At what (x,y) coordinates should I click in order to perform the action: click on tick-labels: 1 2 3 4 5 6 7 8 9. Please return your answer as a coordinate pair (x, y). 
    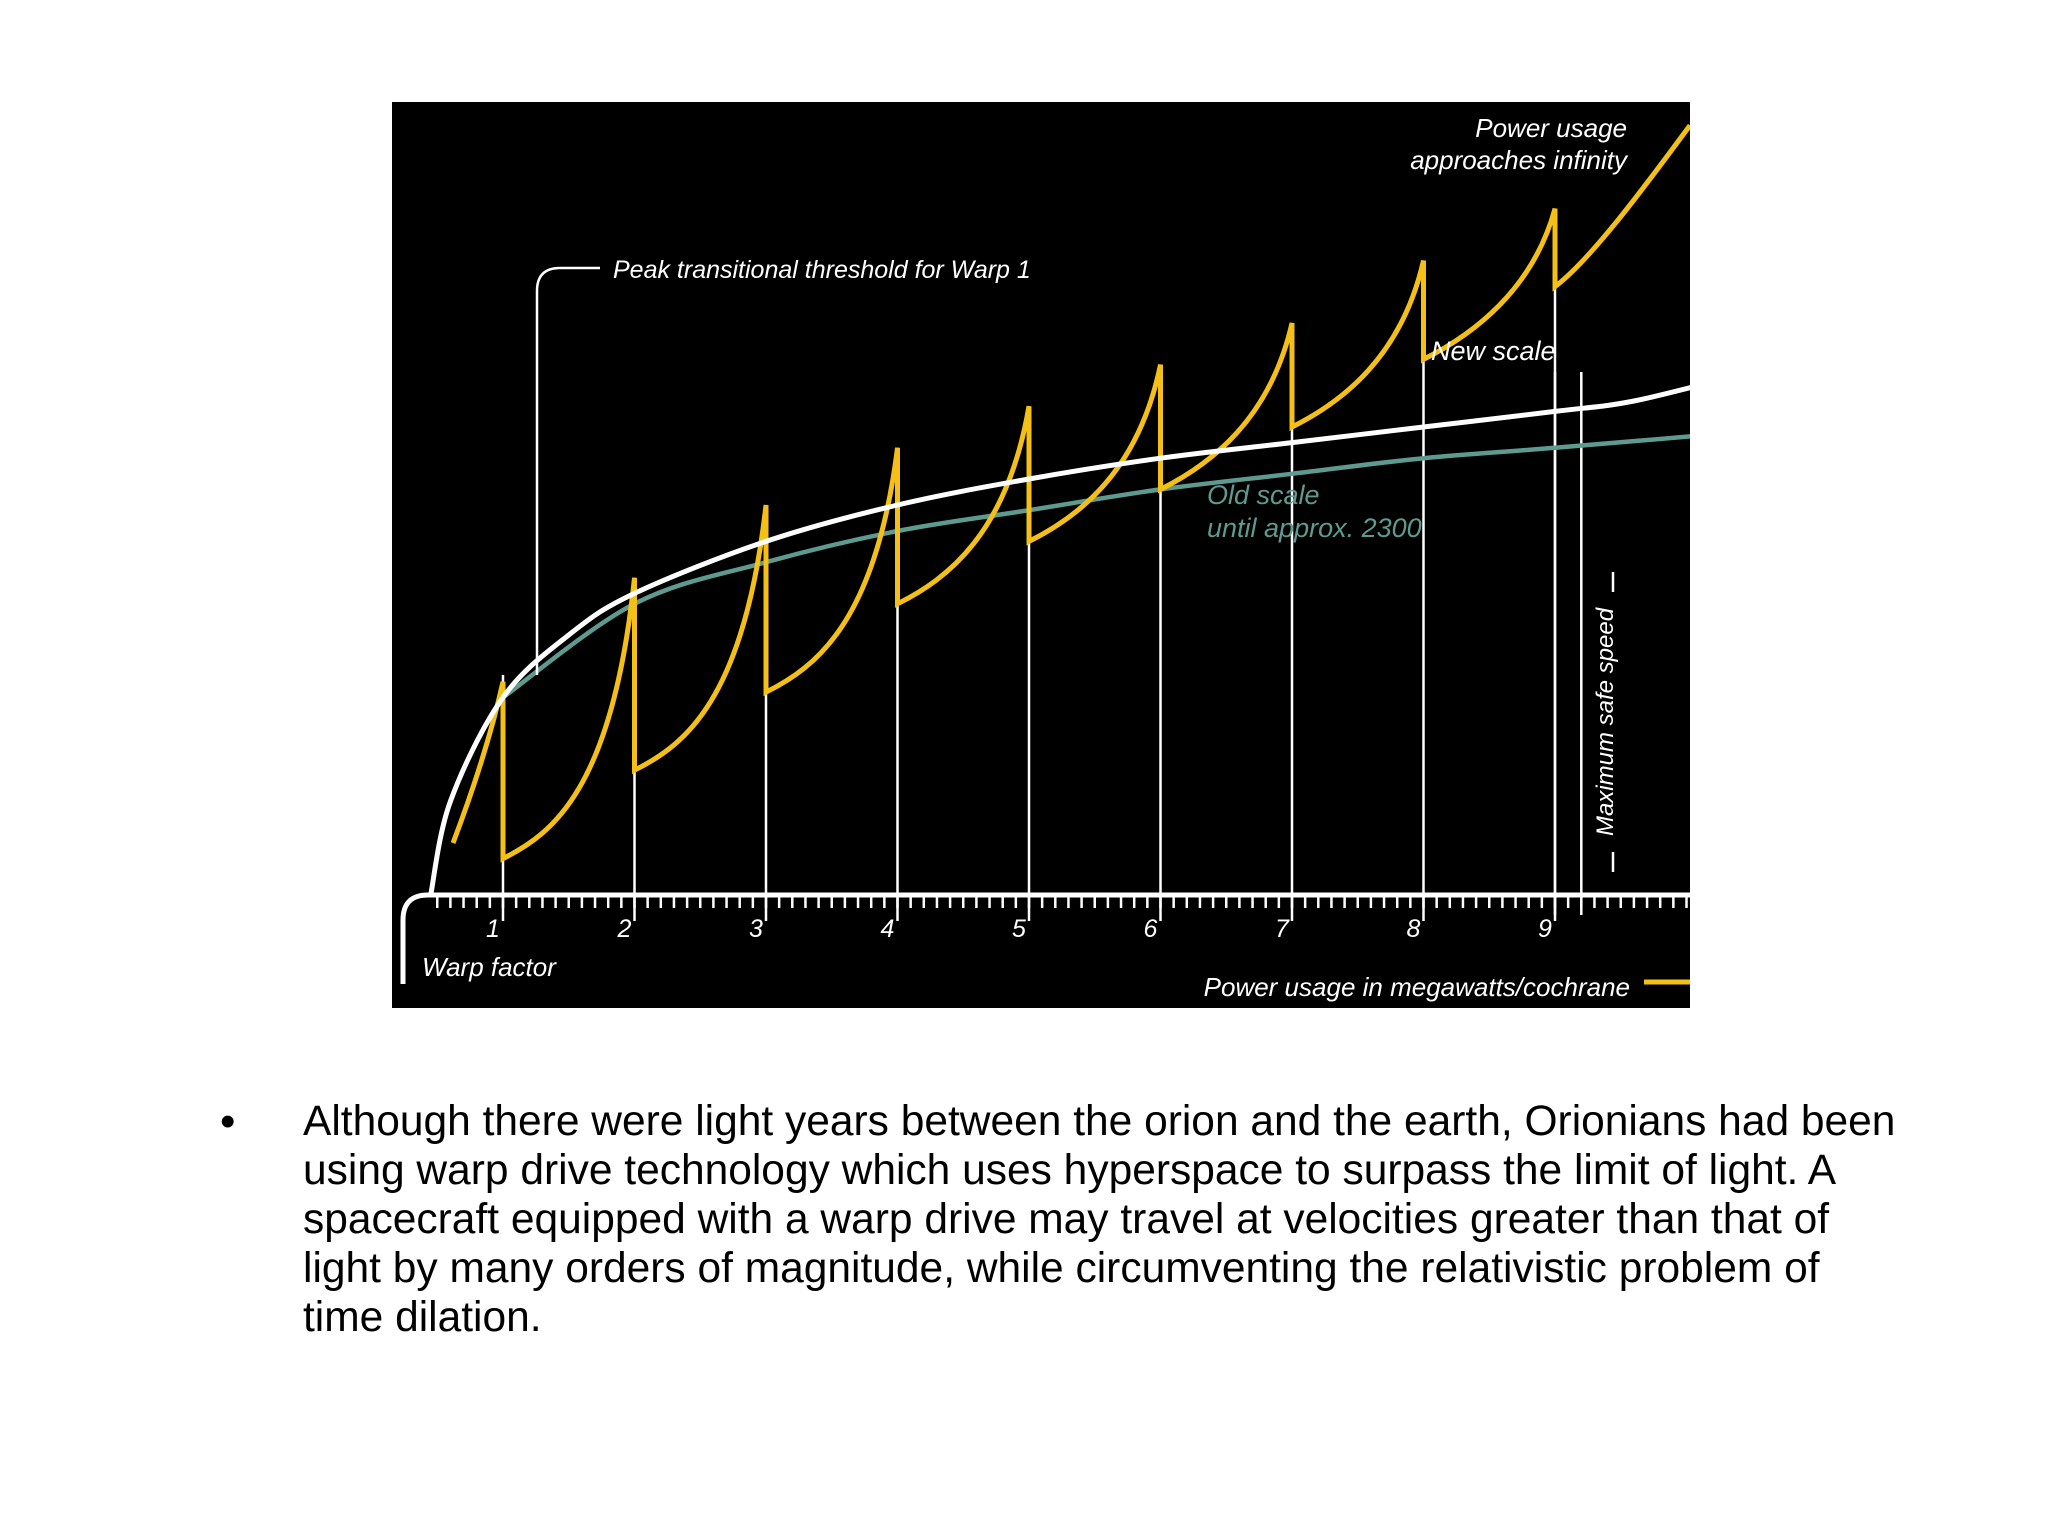
    Looking at the image, I should click on (1019, 929).